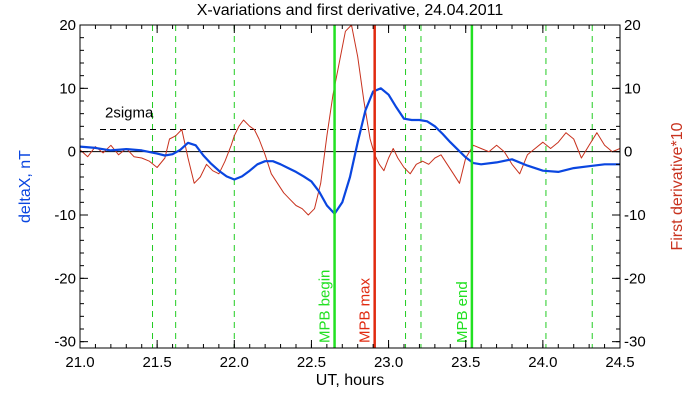  What do you see at coordinates (234, 362) in the screenshot?
I see `x-tick-label: 22.0` at bounding box center [234, 362].